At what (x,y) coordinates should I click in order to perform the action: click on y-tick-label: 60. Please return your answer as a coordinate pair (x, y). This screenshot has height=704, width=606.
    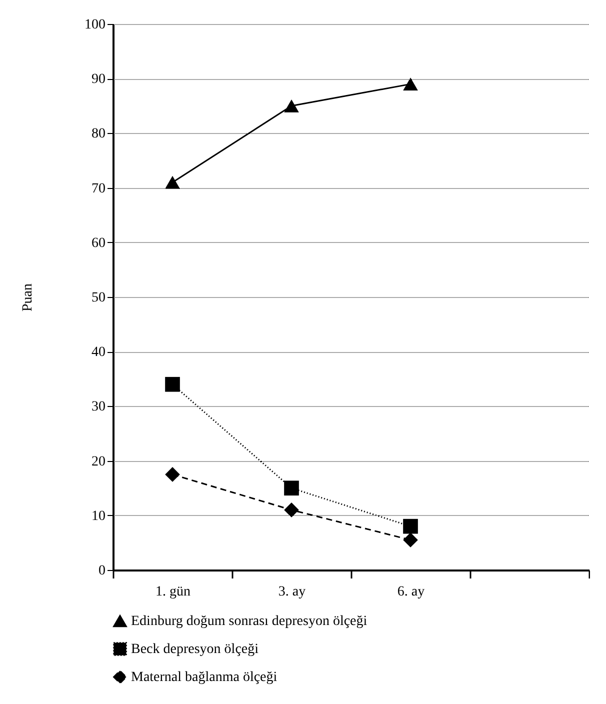
    Looking at the image, I should click on (99, 243).